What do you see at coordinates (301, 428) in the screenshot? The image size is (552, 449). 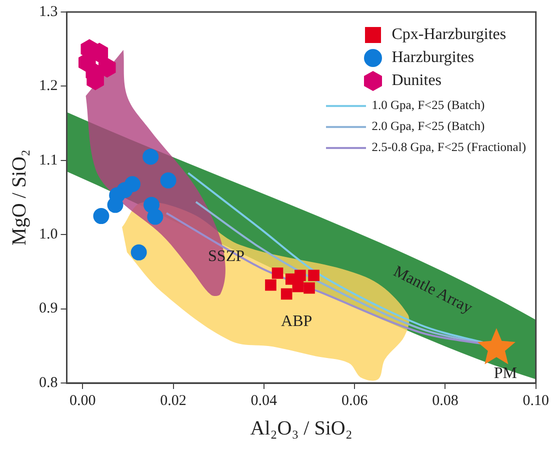 I see `x-axis-title: Al₂O₃ / SiO₂` at bounding box center [301, 428].